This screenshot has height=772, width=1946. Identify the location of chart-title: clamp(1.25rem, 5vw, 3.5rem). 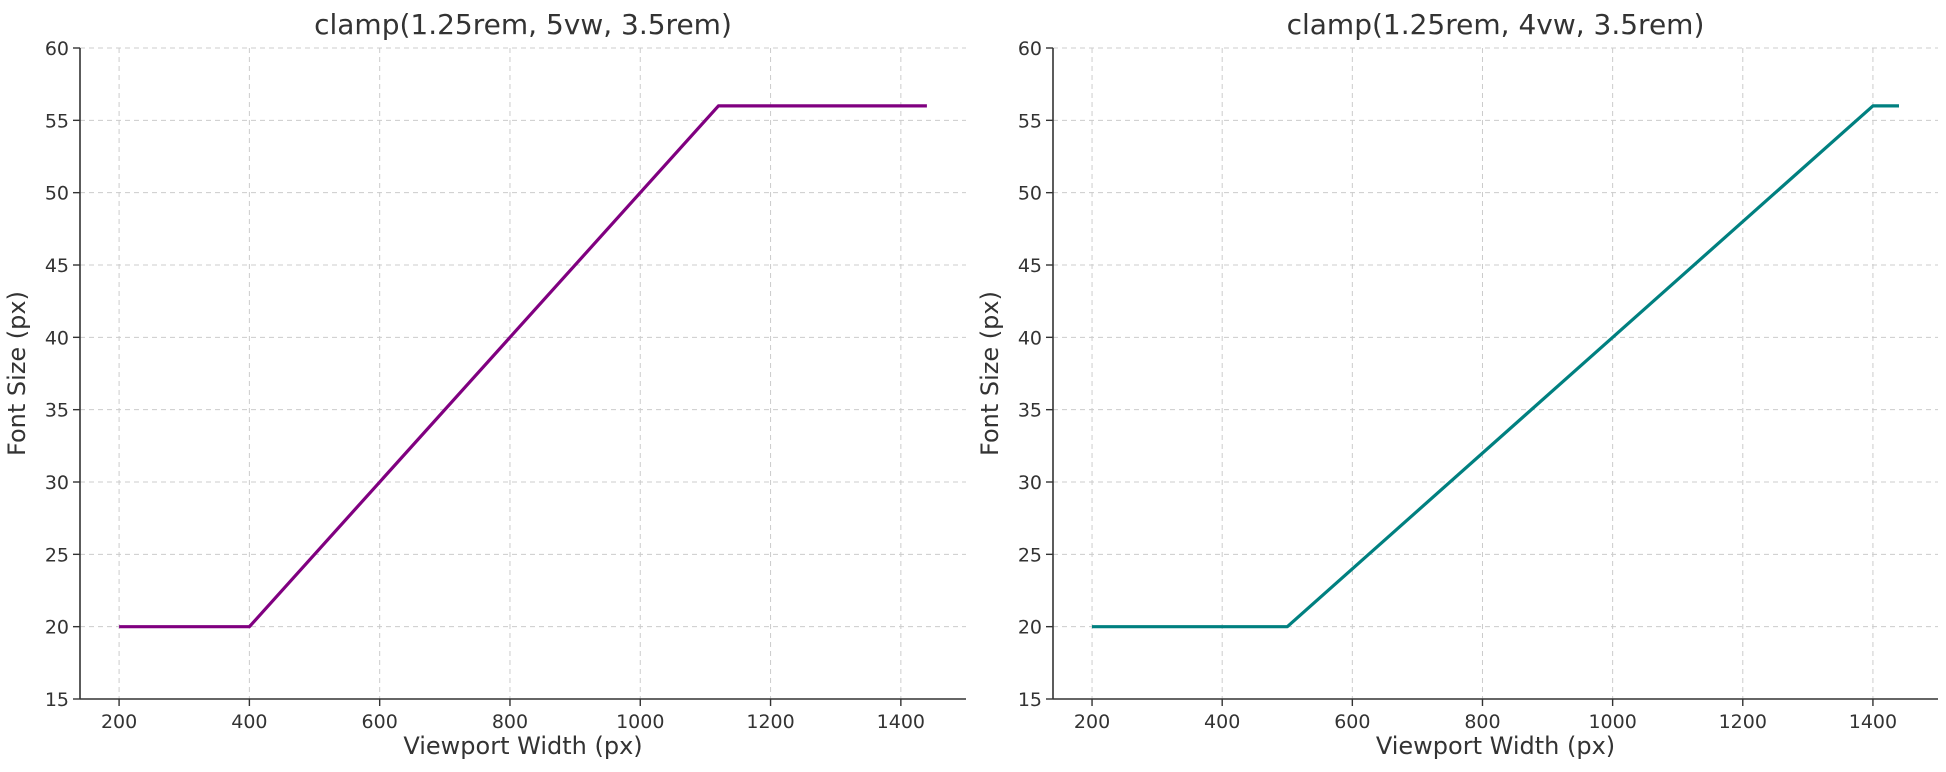
(523, 24).